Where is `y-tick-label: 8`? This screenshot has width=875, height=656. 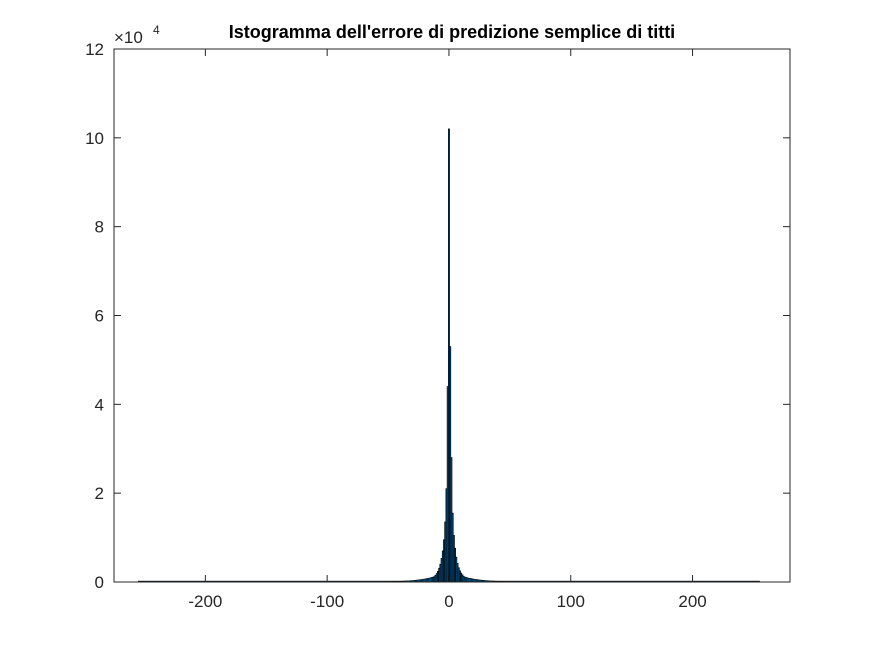 y-tick-label: 8 is located at coordinates (99, 227).